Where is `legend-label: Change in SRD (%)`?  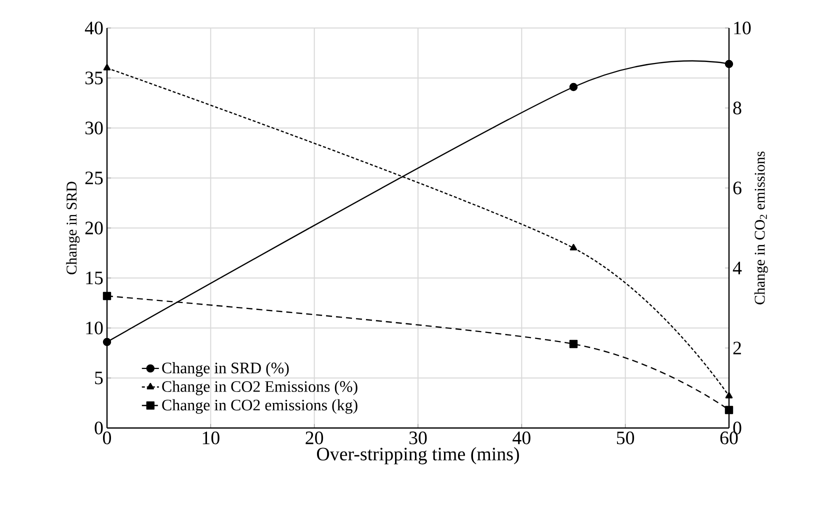
legend-label: Change in SRD (%) is located at coordinates (225, 369).